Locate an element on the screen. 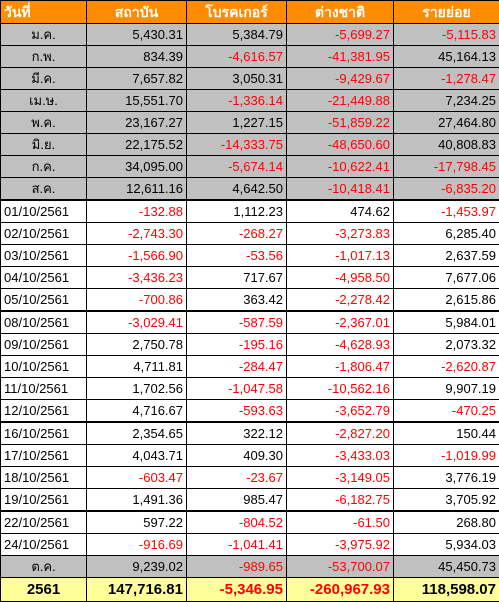  retail-cell: 268.80 is located at coordinates (446, 522).